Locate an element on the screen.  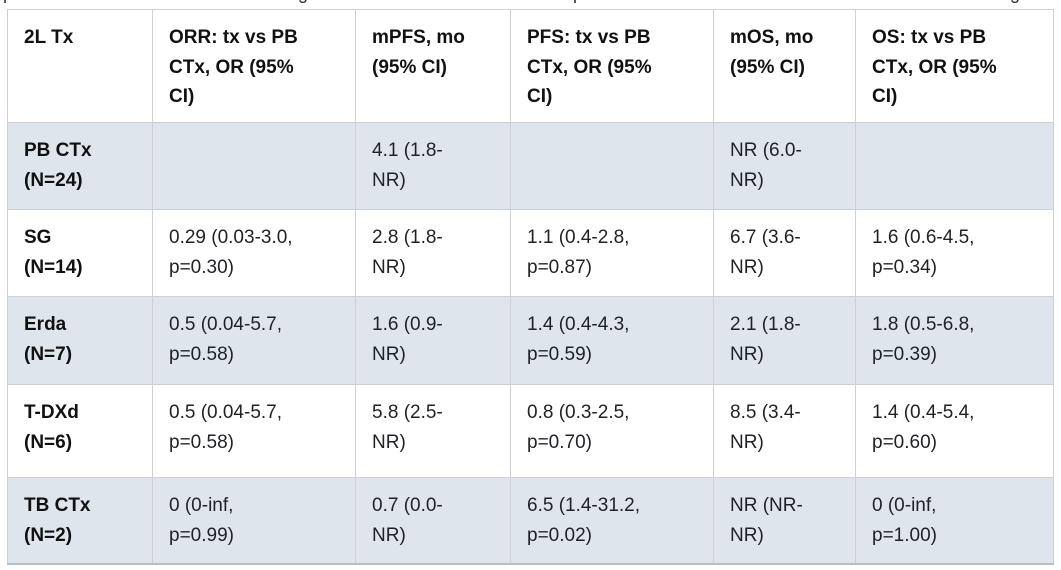
cell-os is located at coordinates (954, 166).